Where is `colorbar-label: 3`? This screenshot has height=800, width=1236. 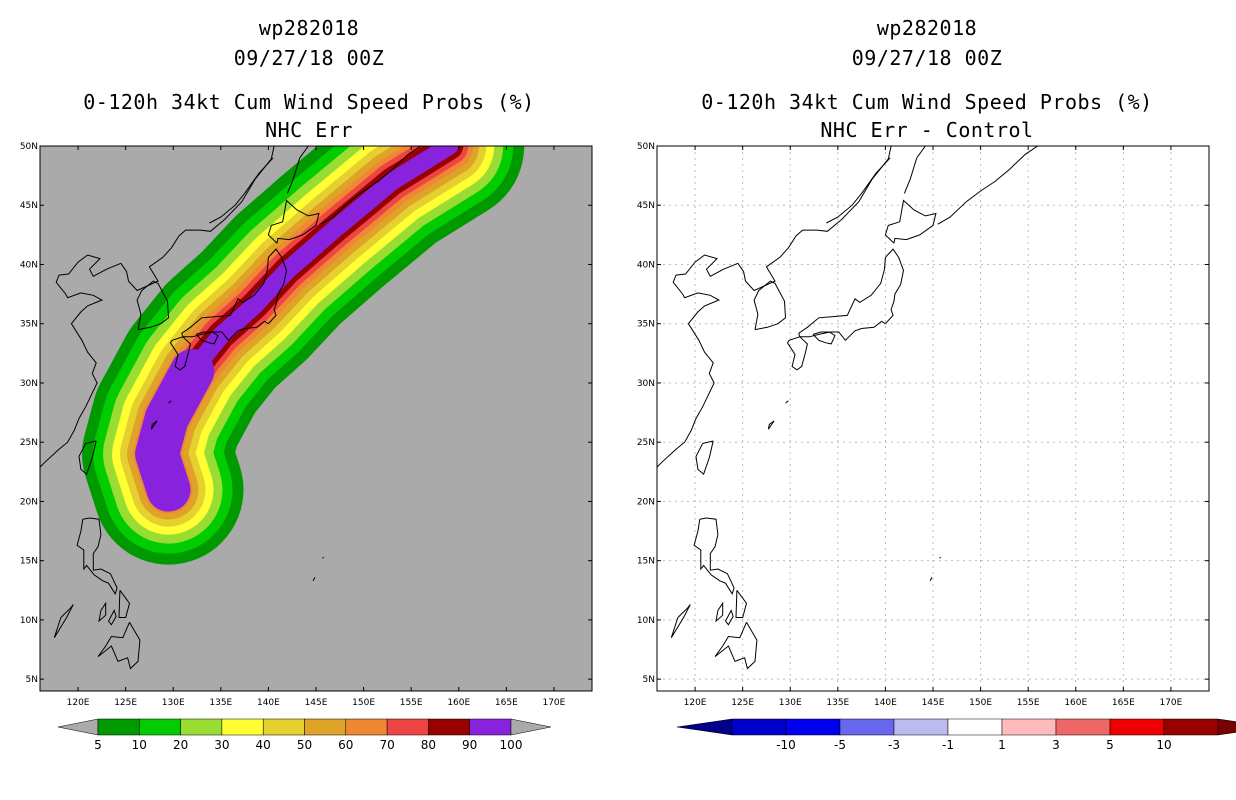
colorbar-label: 3 is located at coordinates (1056, 745).